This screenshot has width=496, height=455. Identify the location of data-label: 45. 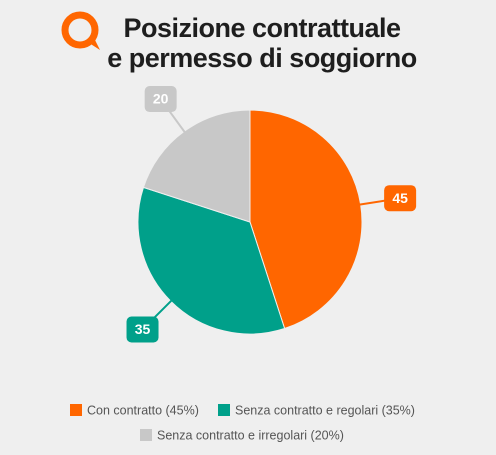
(400, 198).